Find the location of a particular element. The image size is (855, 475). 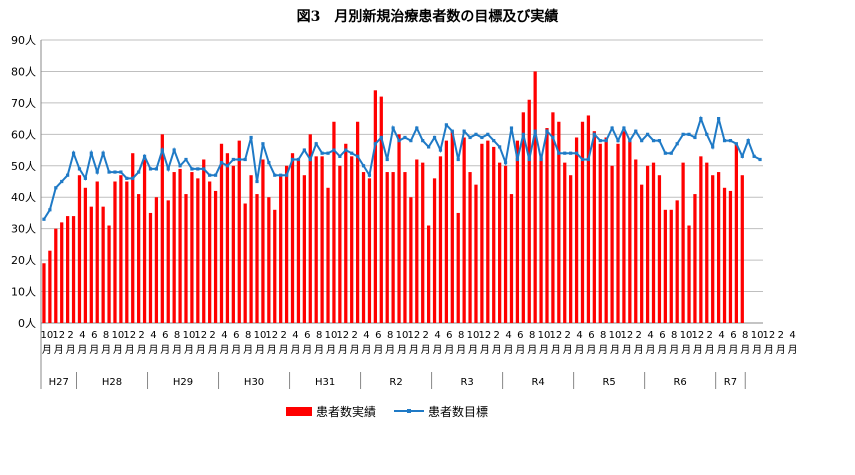

year-group-label: R4 is located at coordinates (537, 382).